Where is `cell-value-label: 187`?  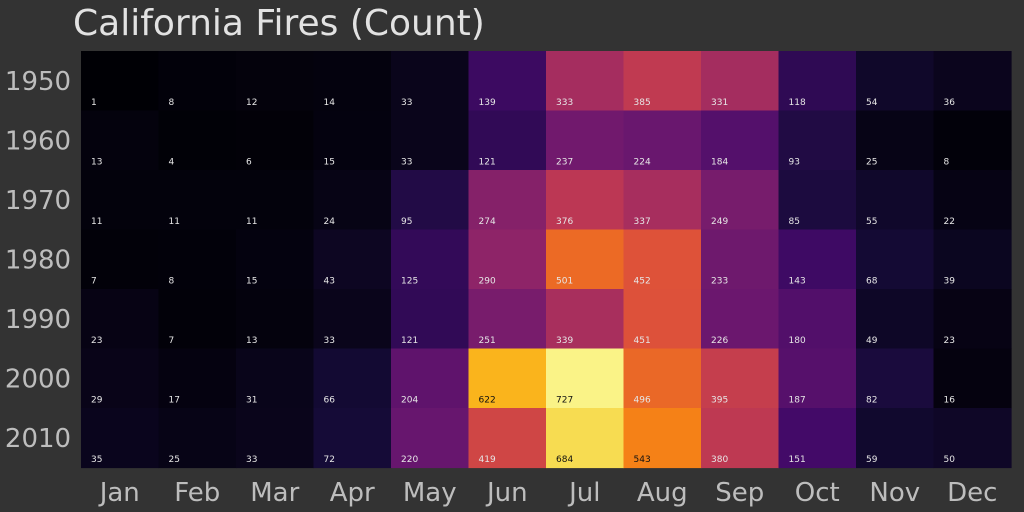
cell-value-label: 187 is located at coordinates (797, 401).